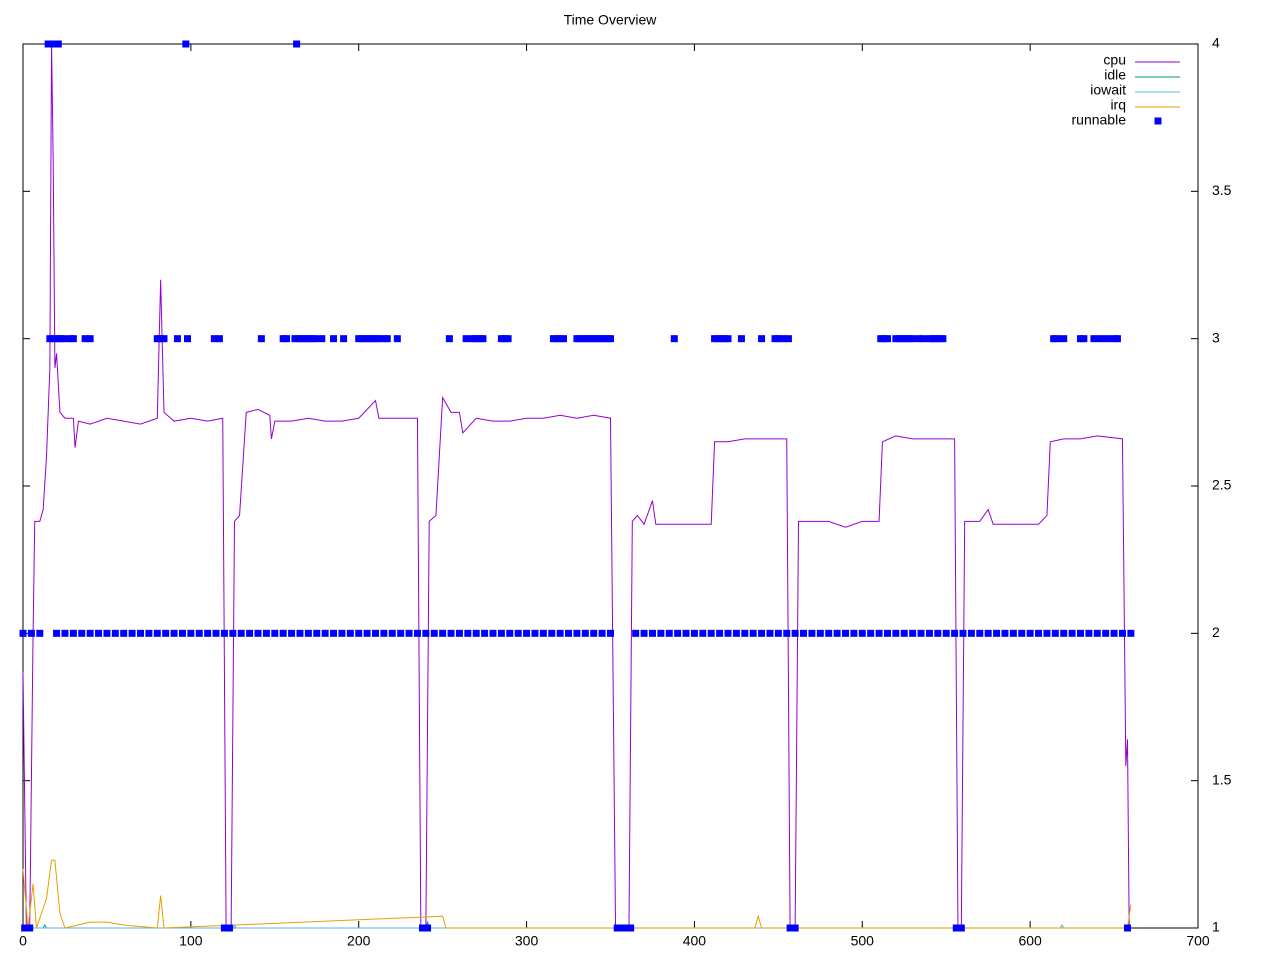 This screenshot has height=960, width=1280. What do you see at coordinates (1222, 190) in the screenshot?
I see `y-tick-label: 3.5` at bounding box center [1222, 190].